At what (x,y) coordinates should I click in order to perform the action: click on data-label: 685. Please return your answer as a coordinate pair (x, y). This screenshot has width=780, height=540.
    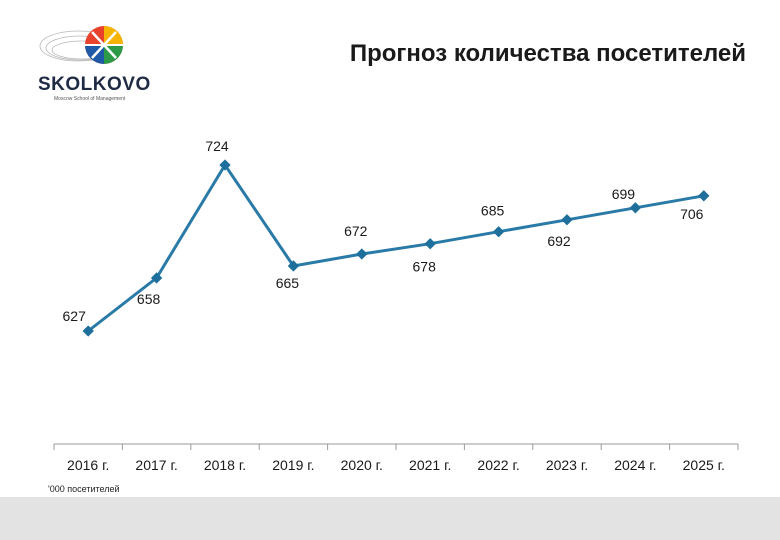
    Looking at the image, I should click on (493, 211).